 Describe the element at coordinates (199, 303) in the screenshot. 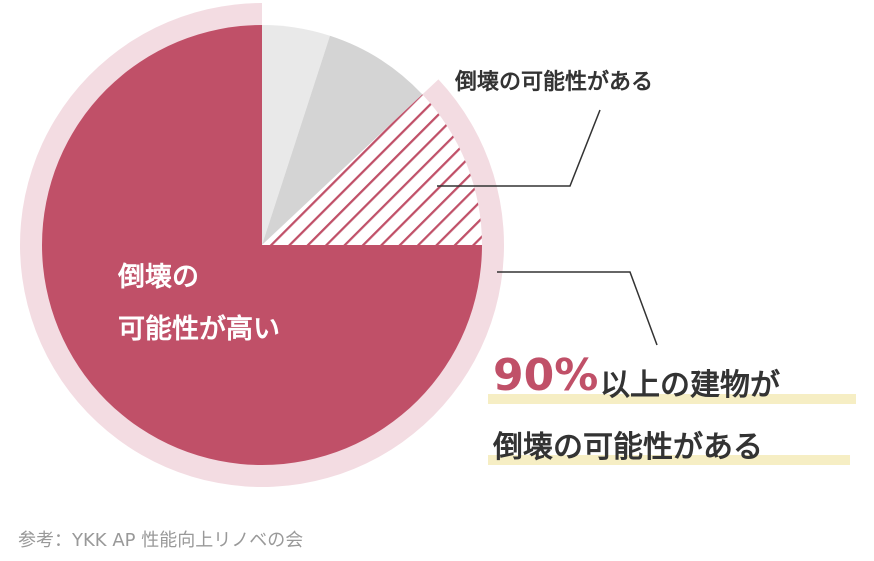

I see `slice-label: 倒壊の 可能性が高い` at that location.